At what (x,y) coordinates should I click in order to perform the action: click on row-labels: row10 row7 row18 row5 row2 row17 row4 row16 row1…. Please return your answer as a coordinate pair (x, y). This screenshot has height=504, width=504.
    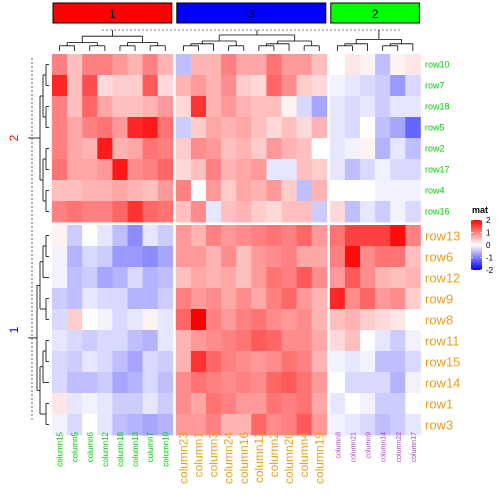
    Looking at the image, I should click on (442, 246).